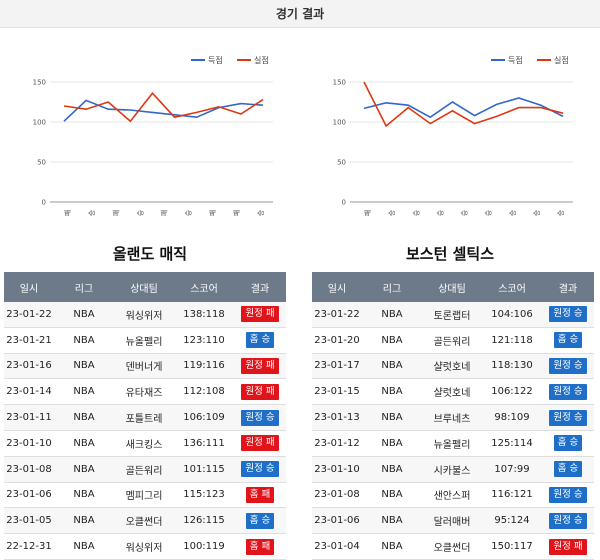 This screenshot has height=560, width=600. Describe the element at coordinates (453, 315) in the screenshot. I see `table-row: 23-01-22 NBA 토론랩터 104:106 원정 승` at that location.